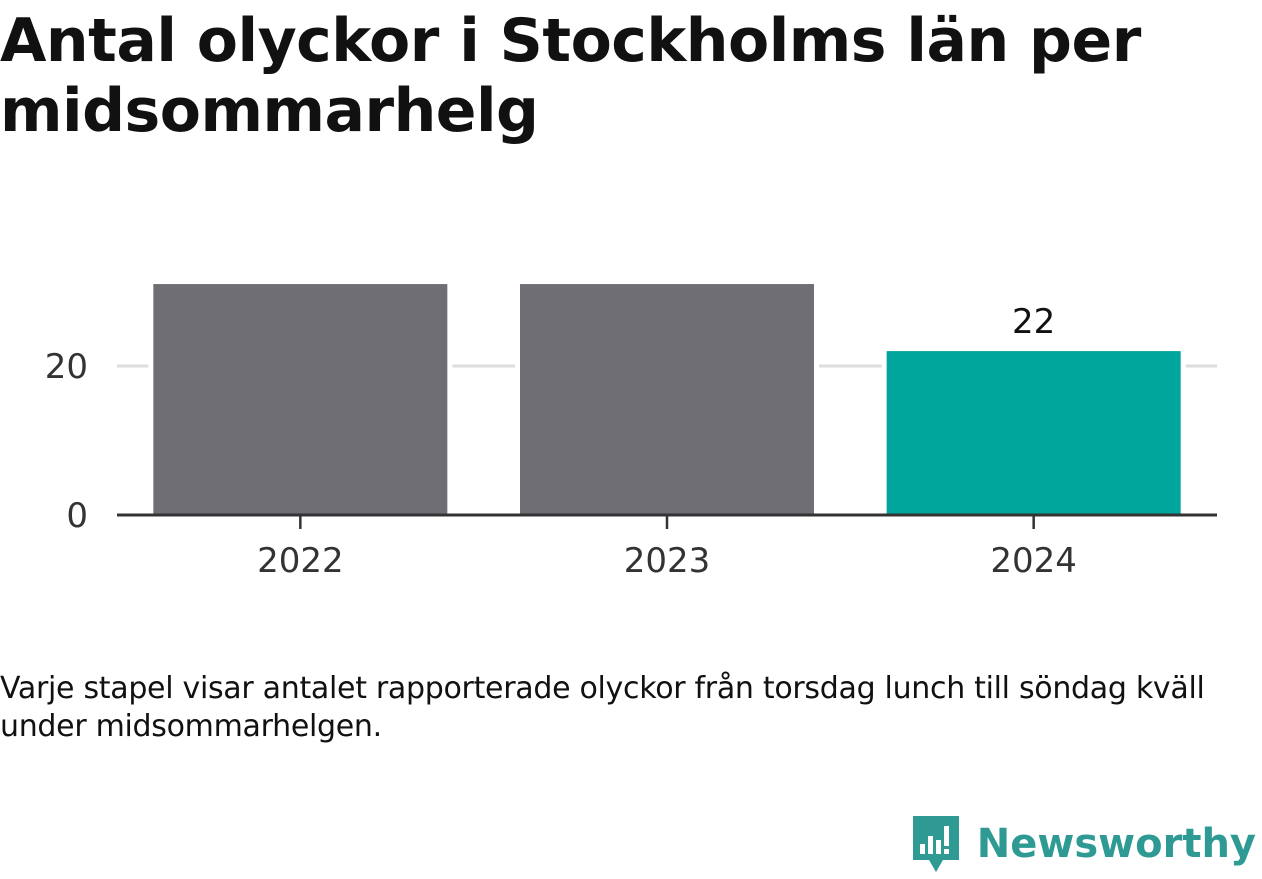 The image size is (1262, 879). I want to click on brand-name: Newsworthy, so click(1116, 844).